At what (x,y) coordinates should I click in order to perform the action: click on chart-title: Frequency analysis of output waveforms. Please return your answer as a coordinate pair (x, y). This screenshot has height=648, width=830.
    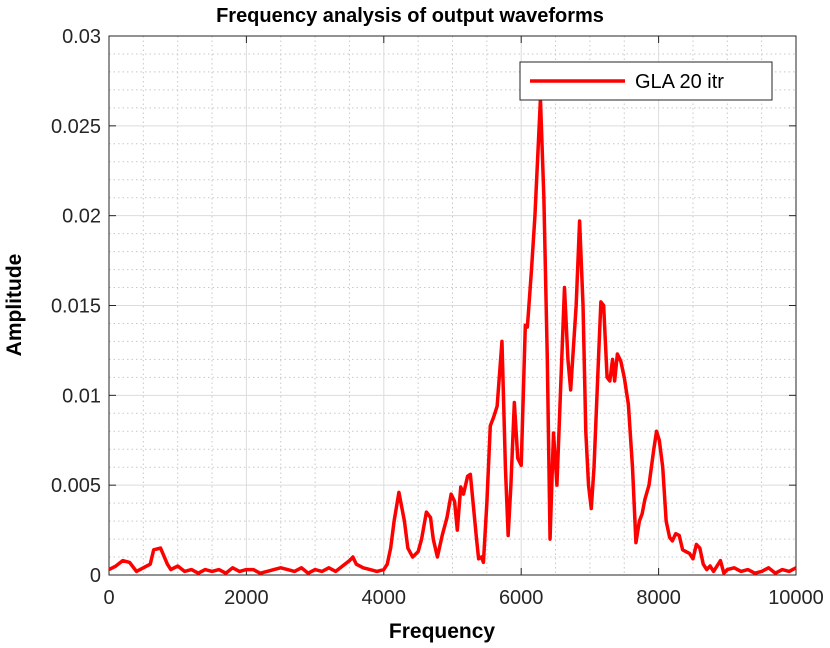
    Looking at the image, I should click on (410, 16).